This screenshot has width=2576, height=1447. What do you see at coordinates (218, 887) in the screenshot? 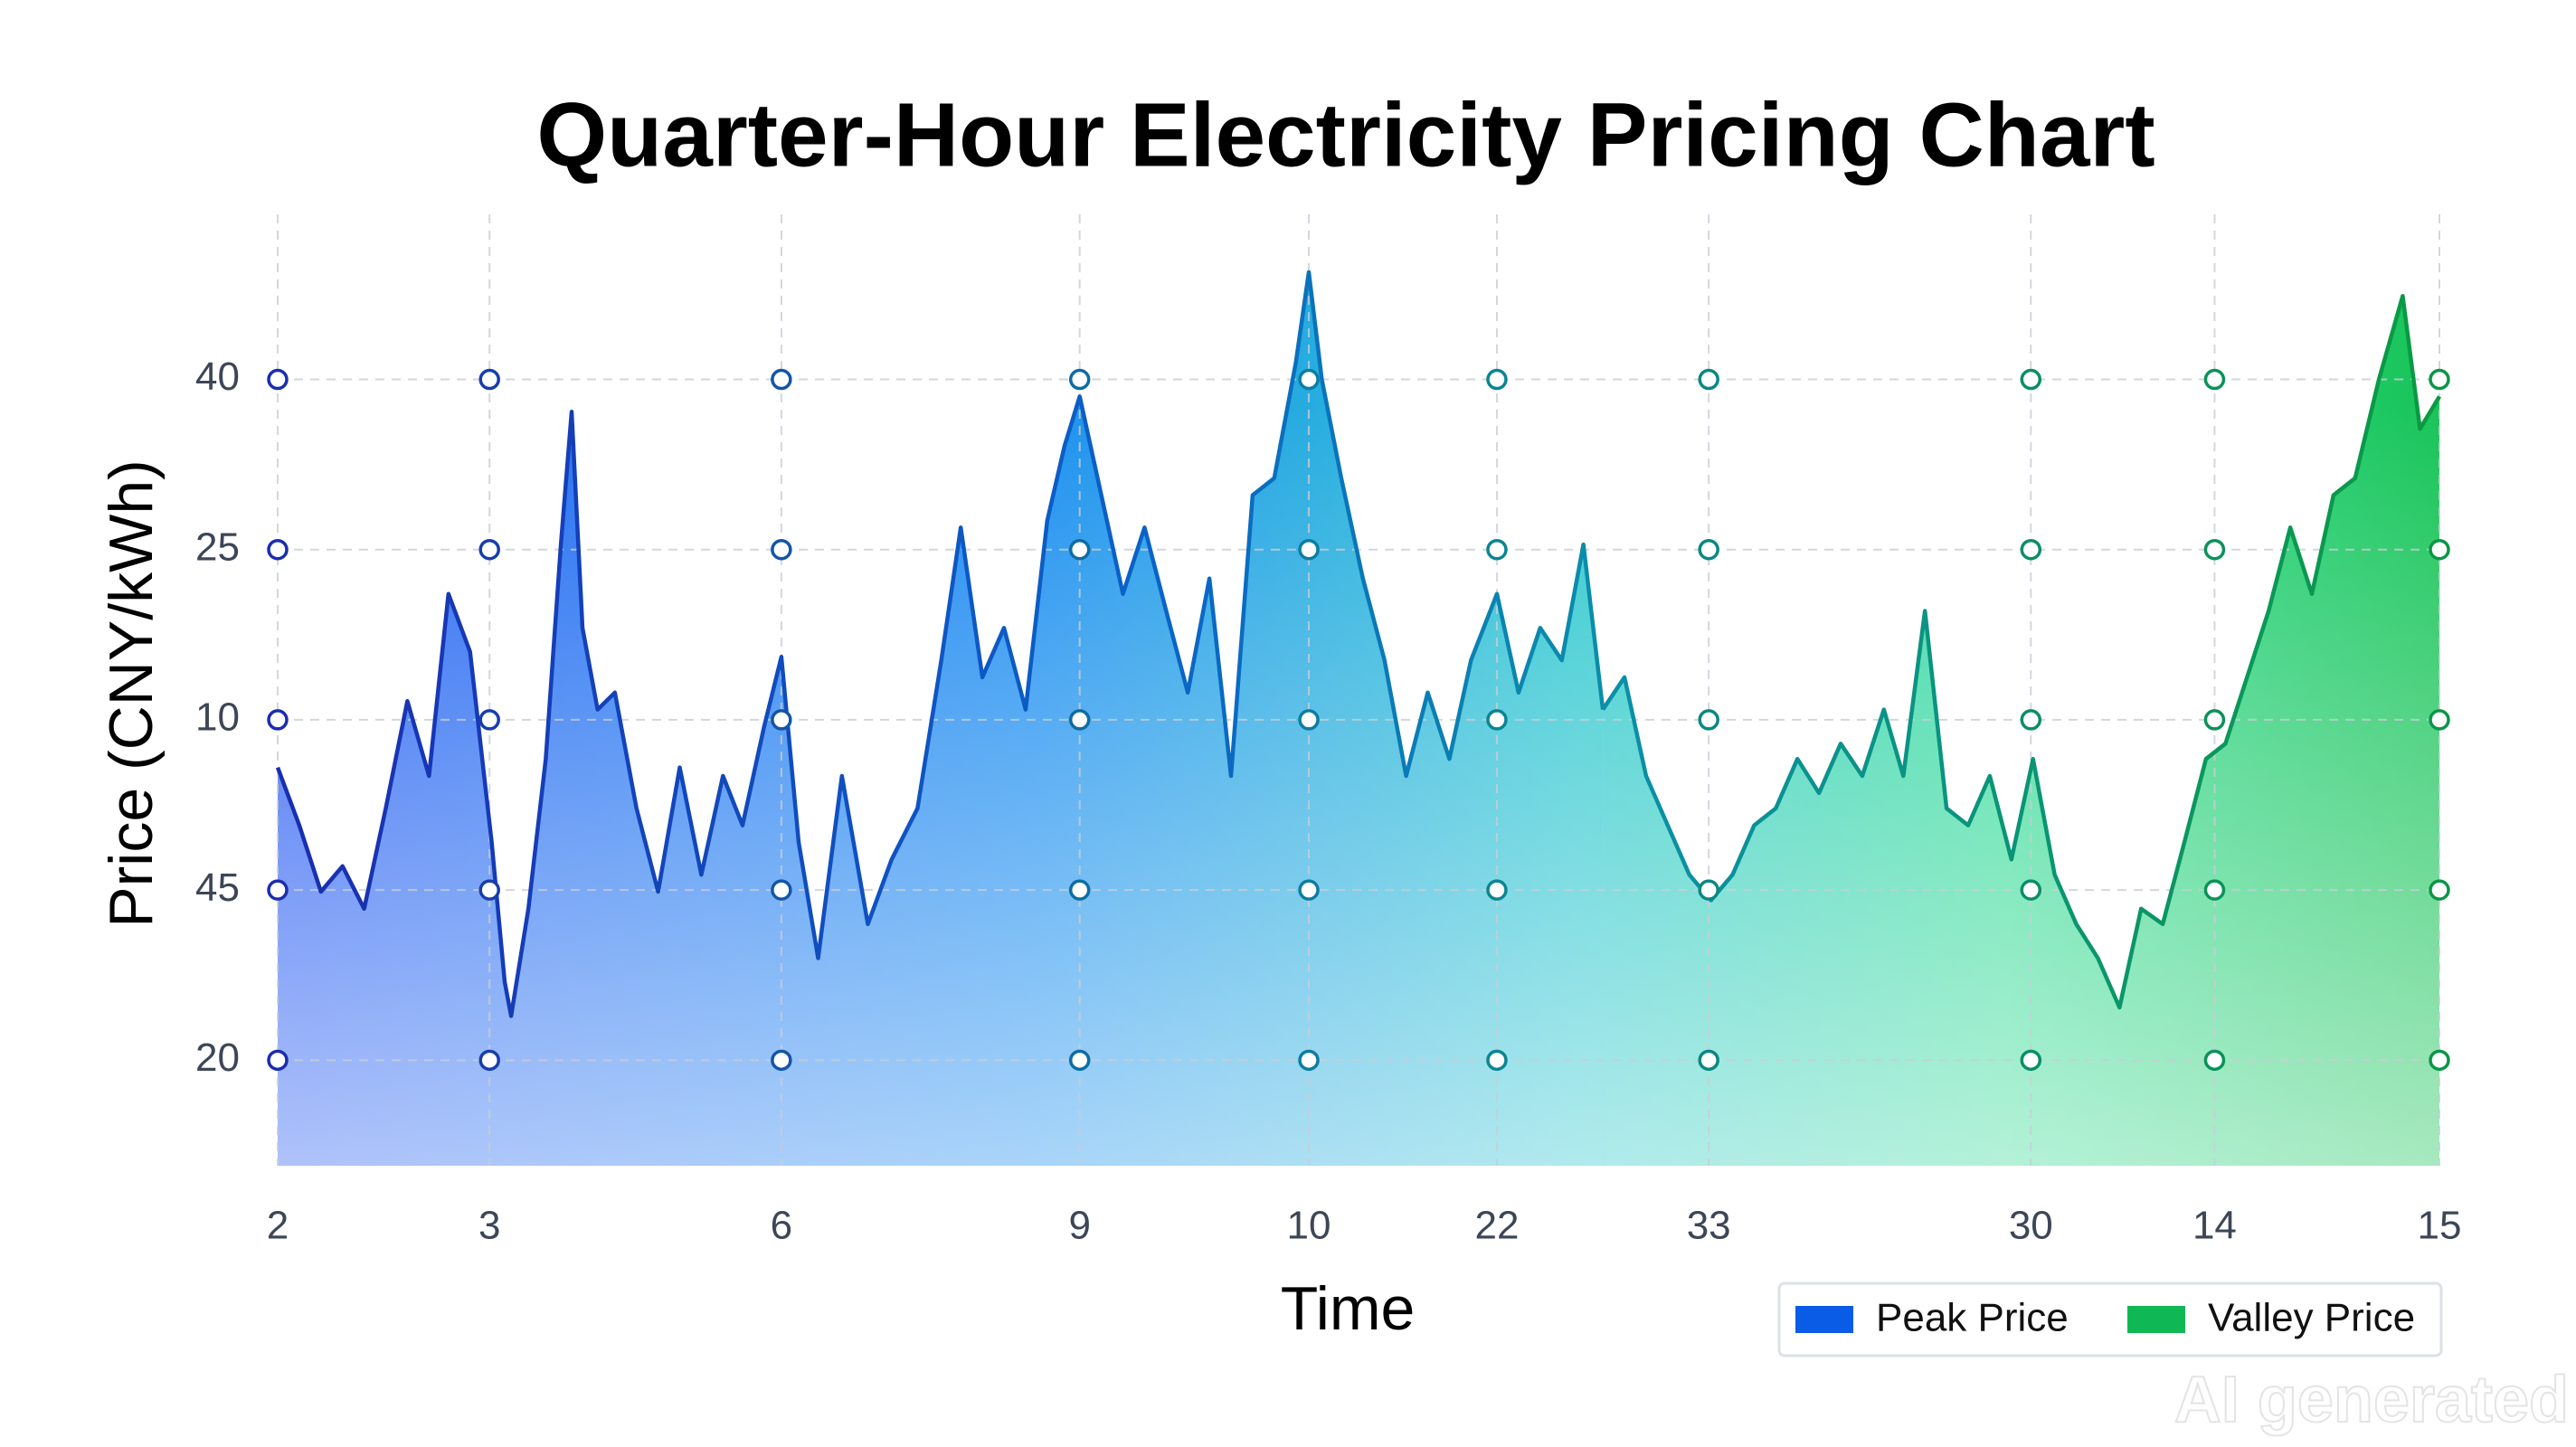
I see `y-tick-label: 45` at bounding box center [218, 887].